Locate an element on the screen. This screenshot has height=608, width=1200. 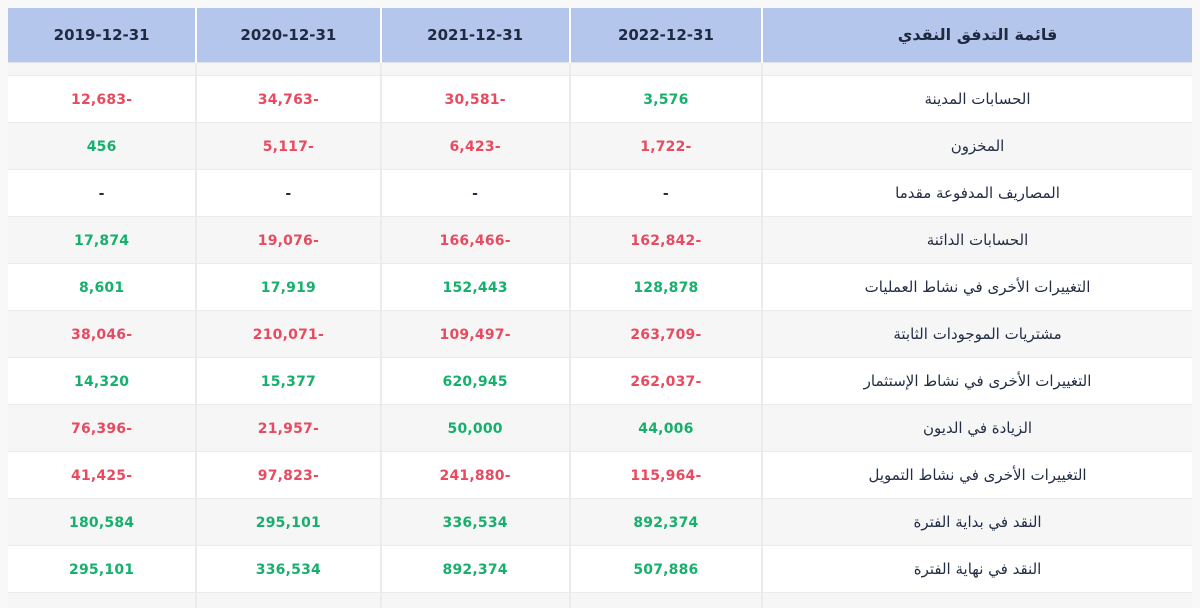
value-cell: 30,581- is located at coordinates (474, 99).